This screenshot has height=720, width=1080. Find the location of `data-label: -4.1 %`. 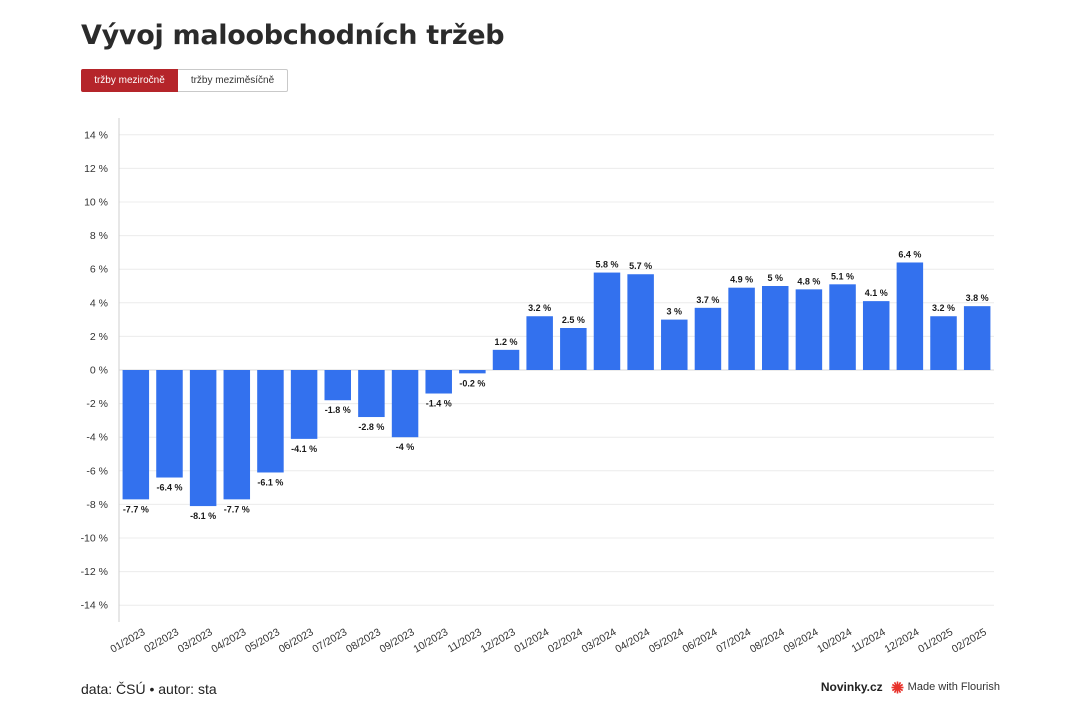

data-label: -4.1 % is located at coordinates (304, 449).